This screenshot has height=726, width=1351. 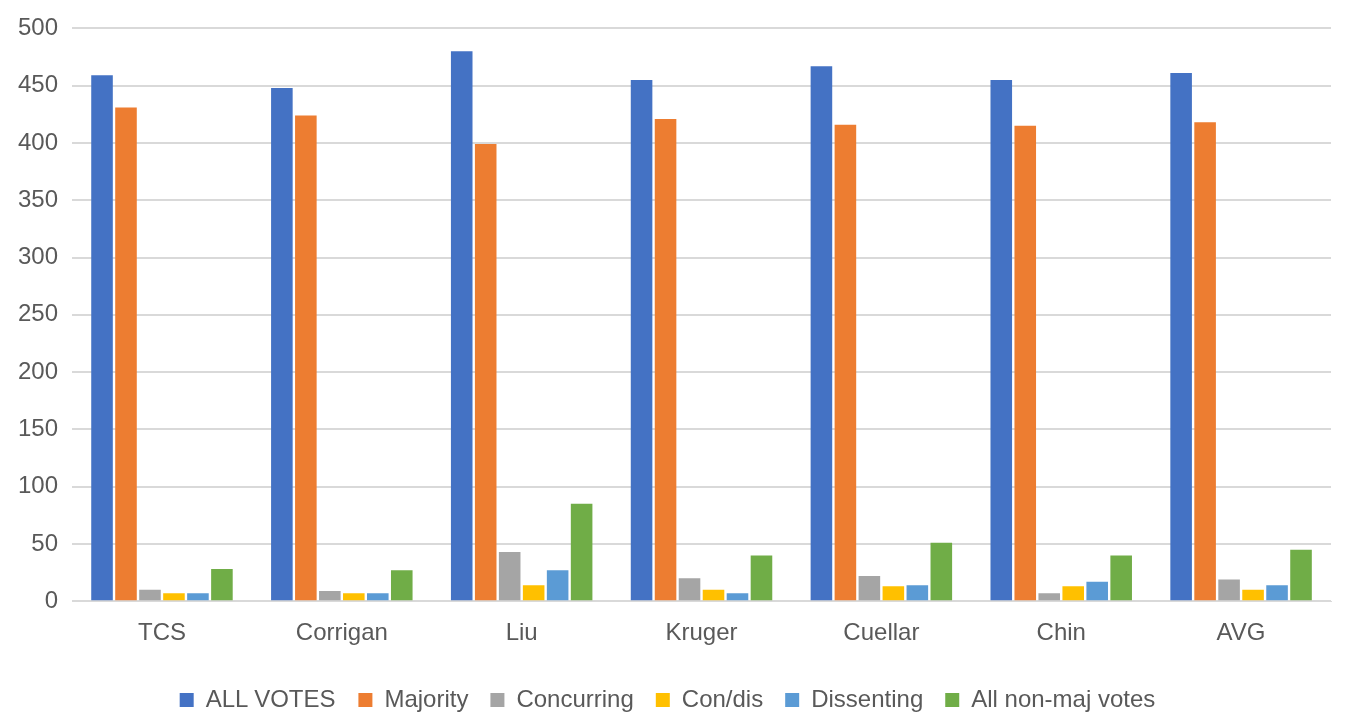 I want to click on y-tick-label: 100, so click(x=38, y=485).